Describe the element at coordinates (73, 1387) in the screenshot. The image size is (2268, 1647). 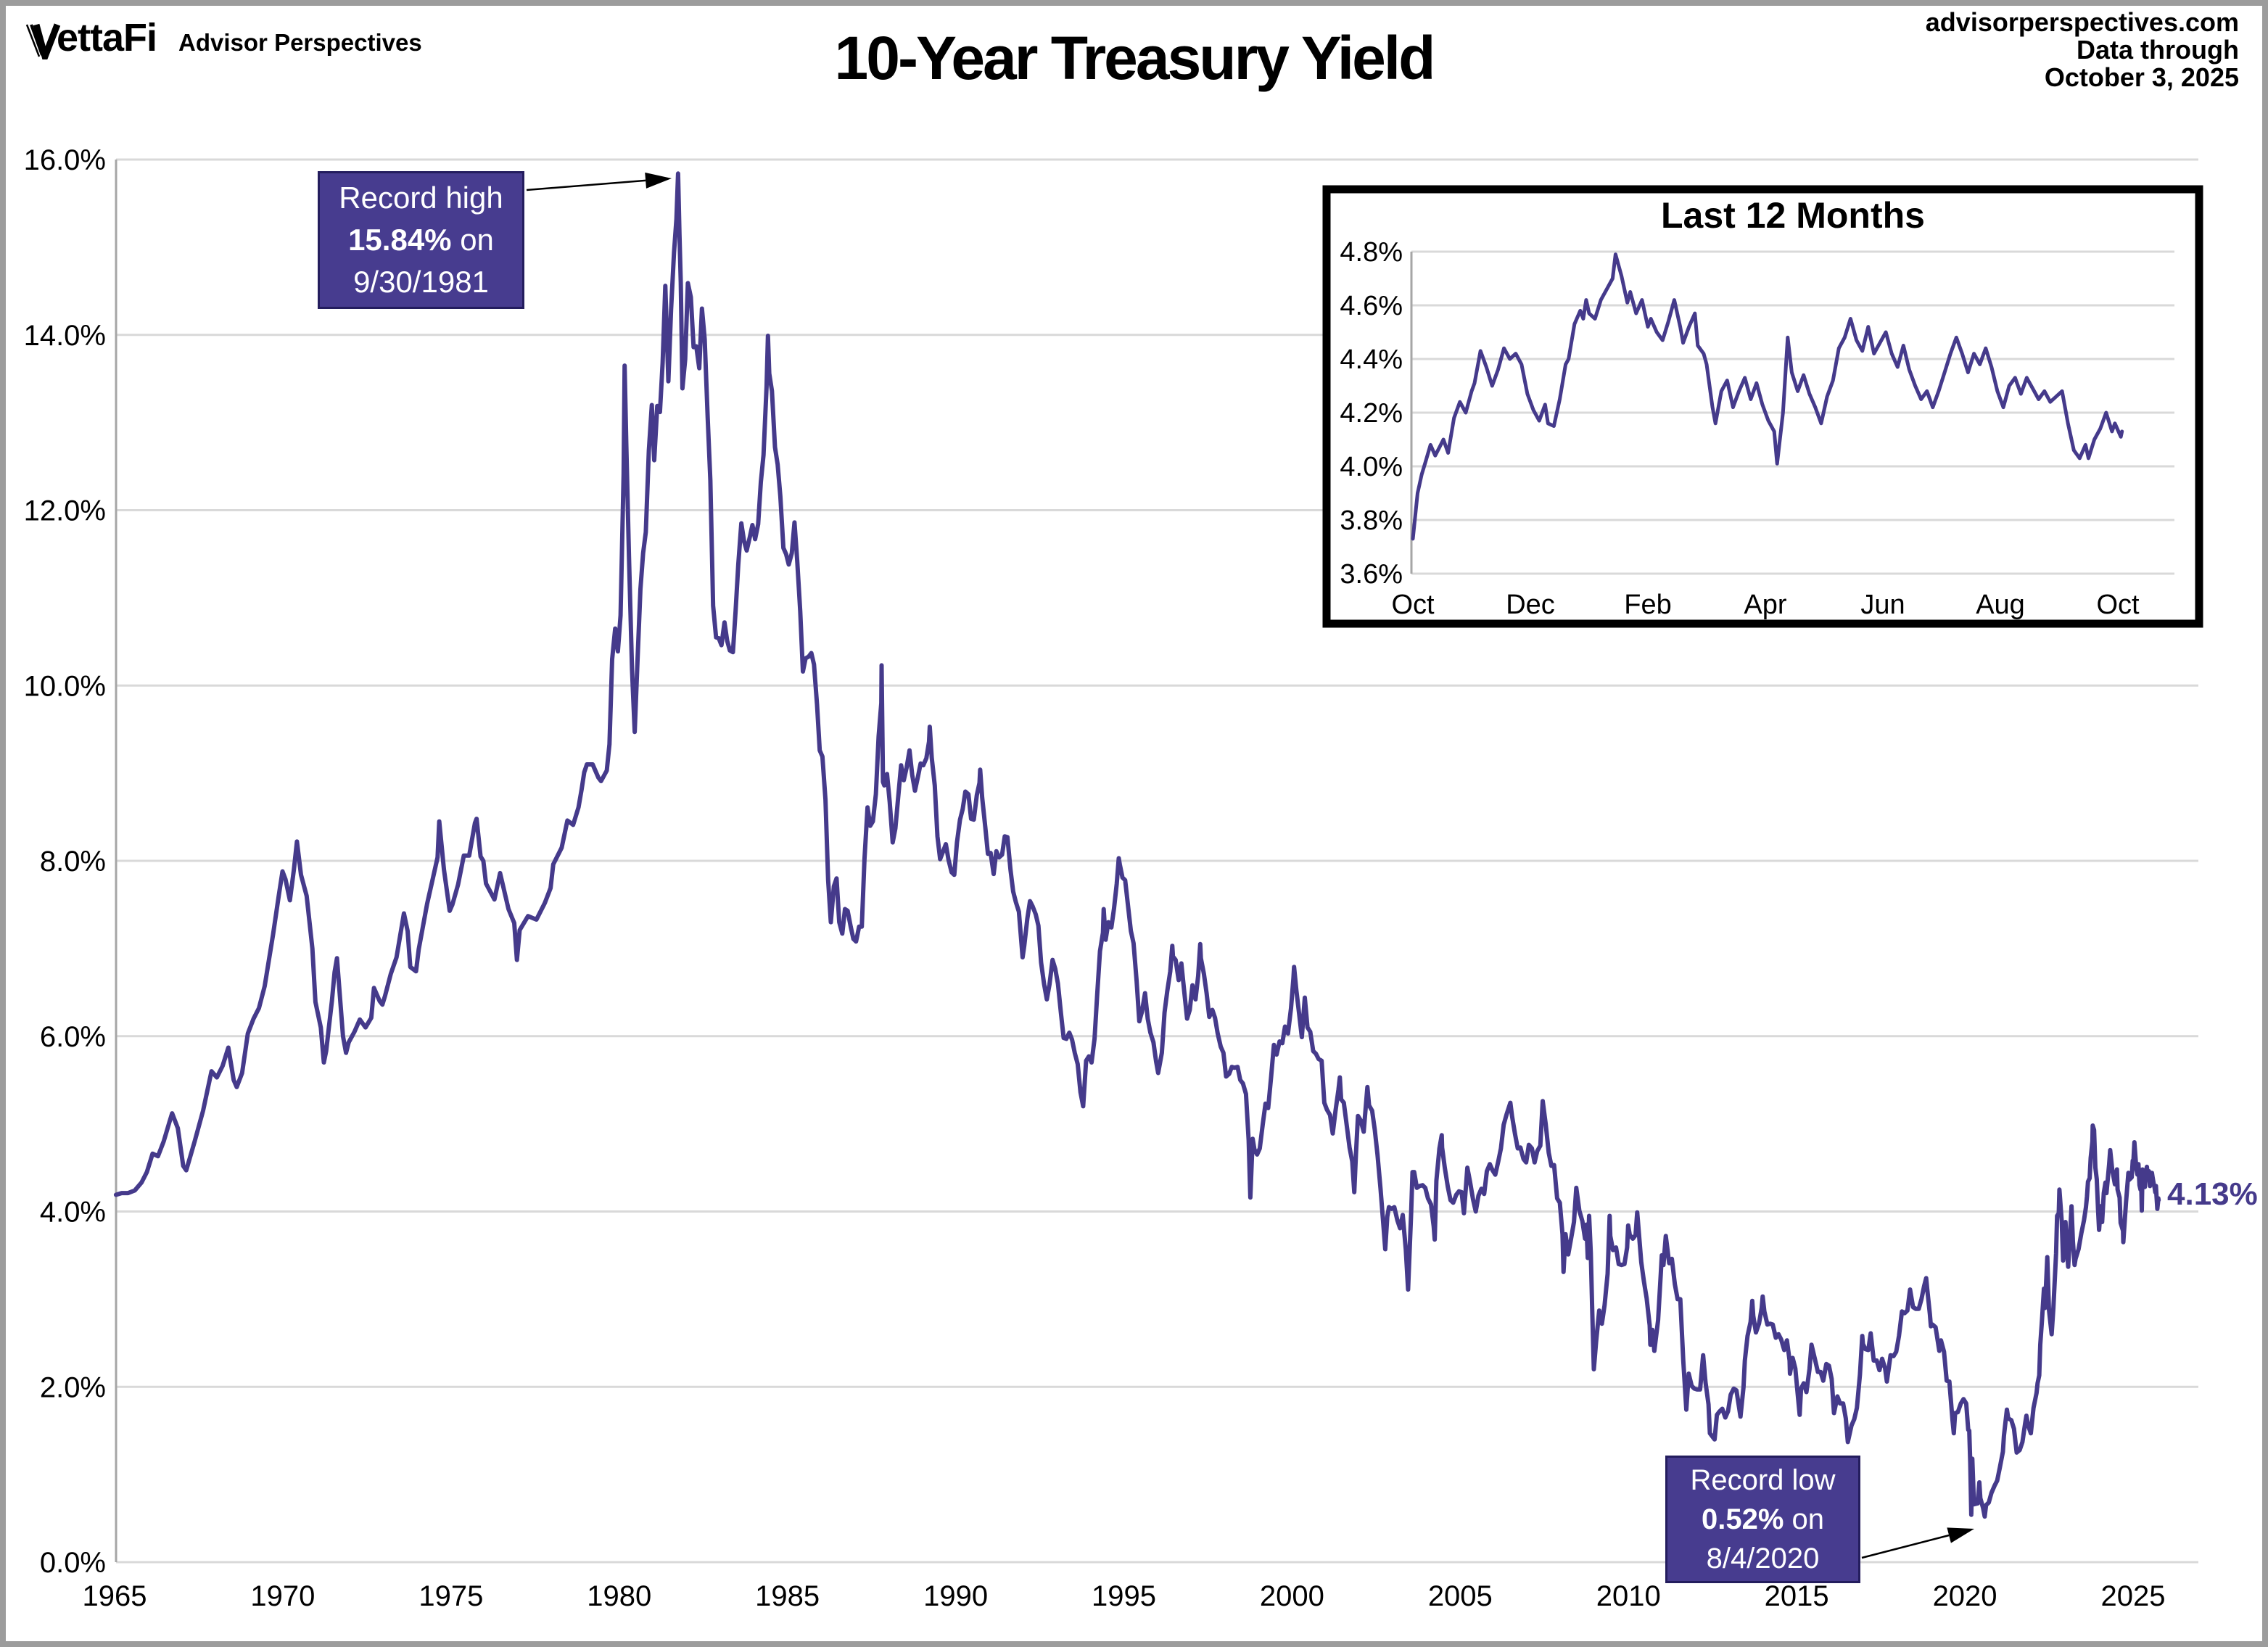
I see `main-y-tick-label: 2.0%` at that location.